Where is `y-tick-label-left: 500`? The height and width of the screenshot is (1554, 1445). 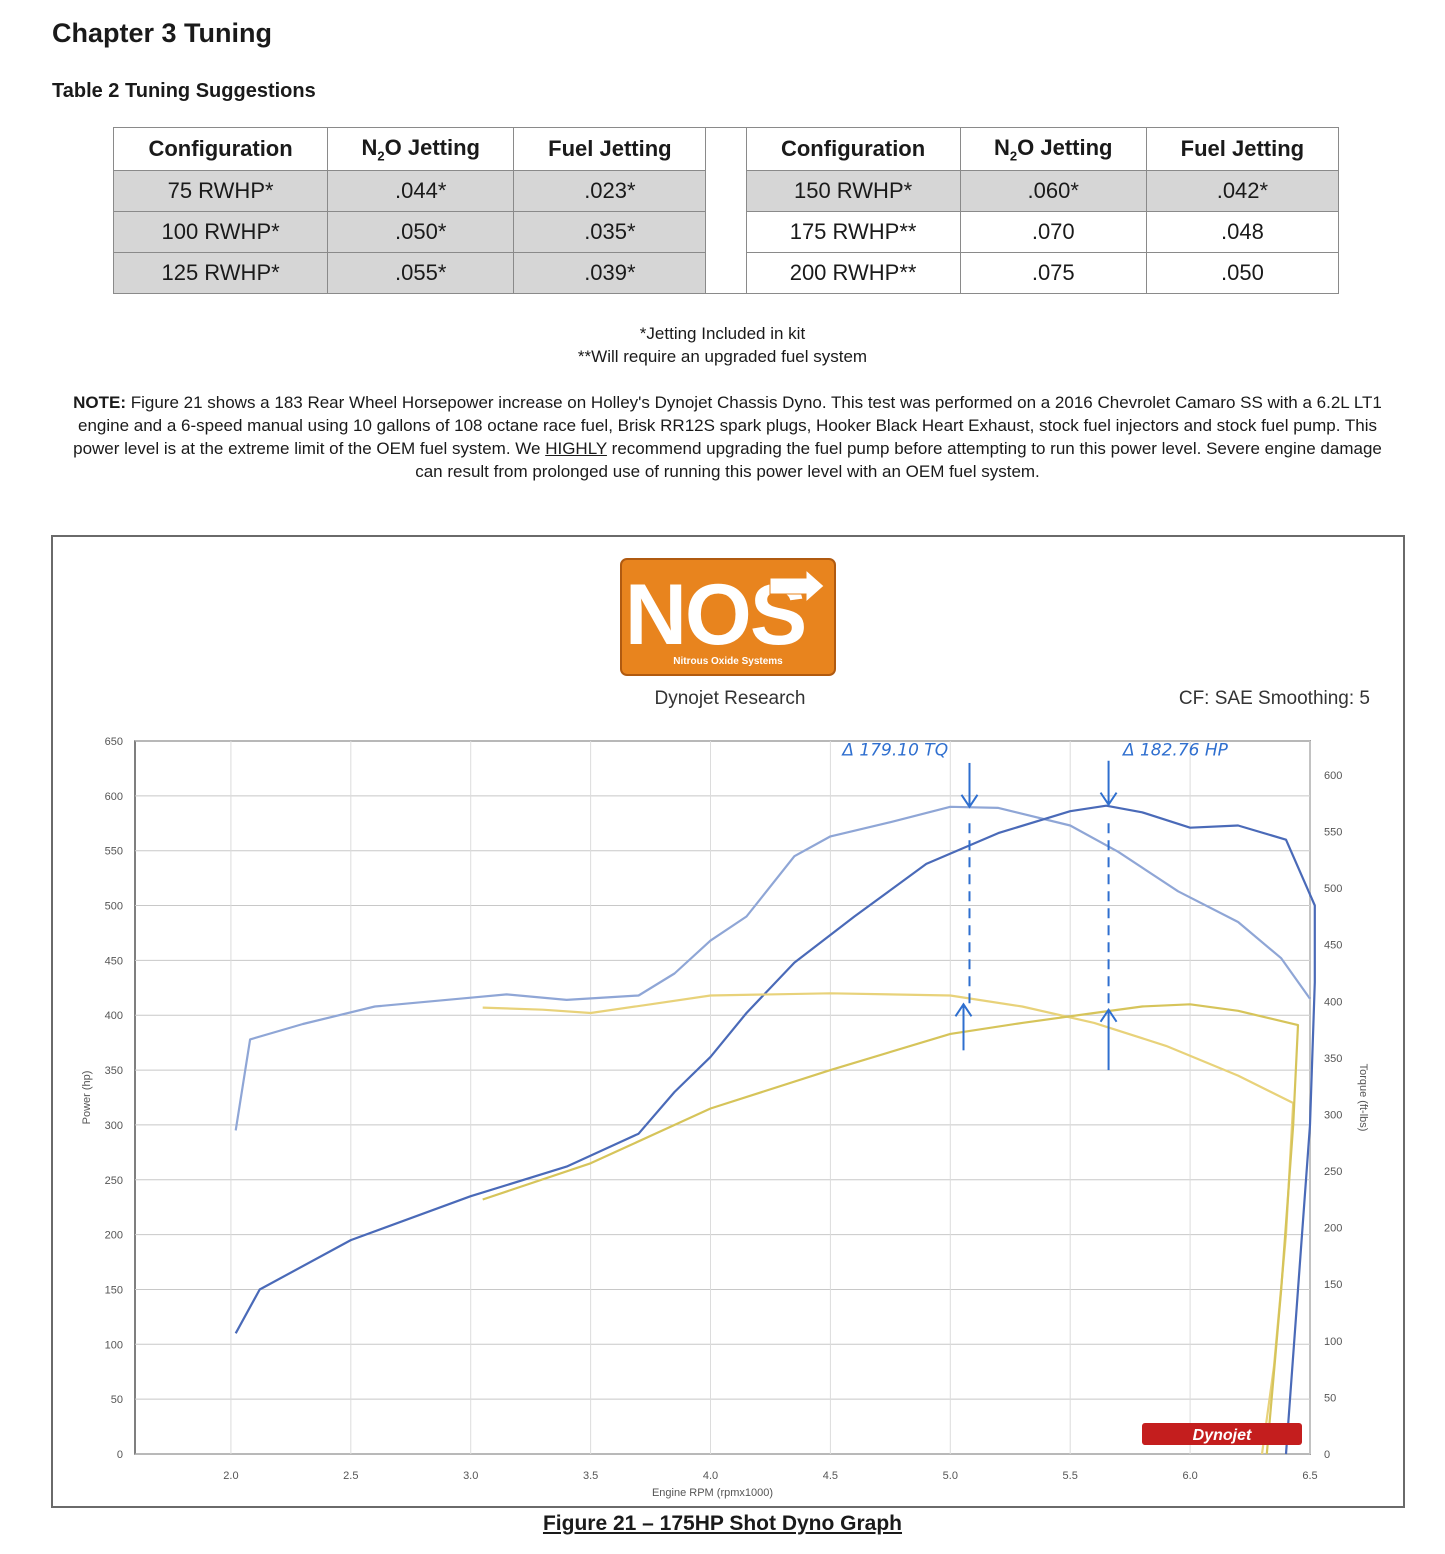 y-tick-label-left: 500 is located at coordinates (114, 907).